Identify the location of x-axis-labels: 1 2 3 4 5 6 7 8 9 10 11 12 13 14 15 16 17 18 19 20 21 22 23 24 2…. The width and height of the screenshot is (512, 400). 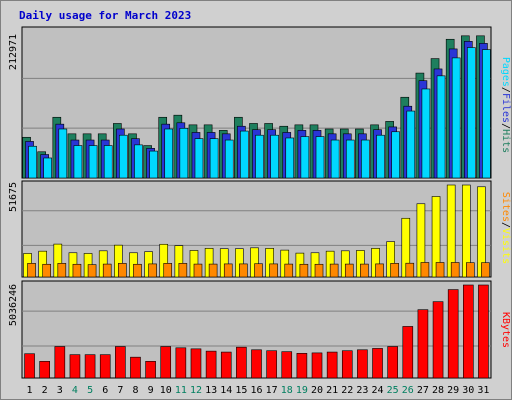
(258, 390).